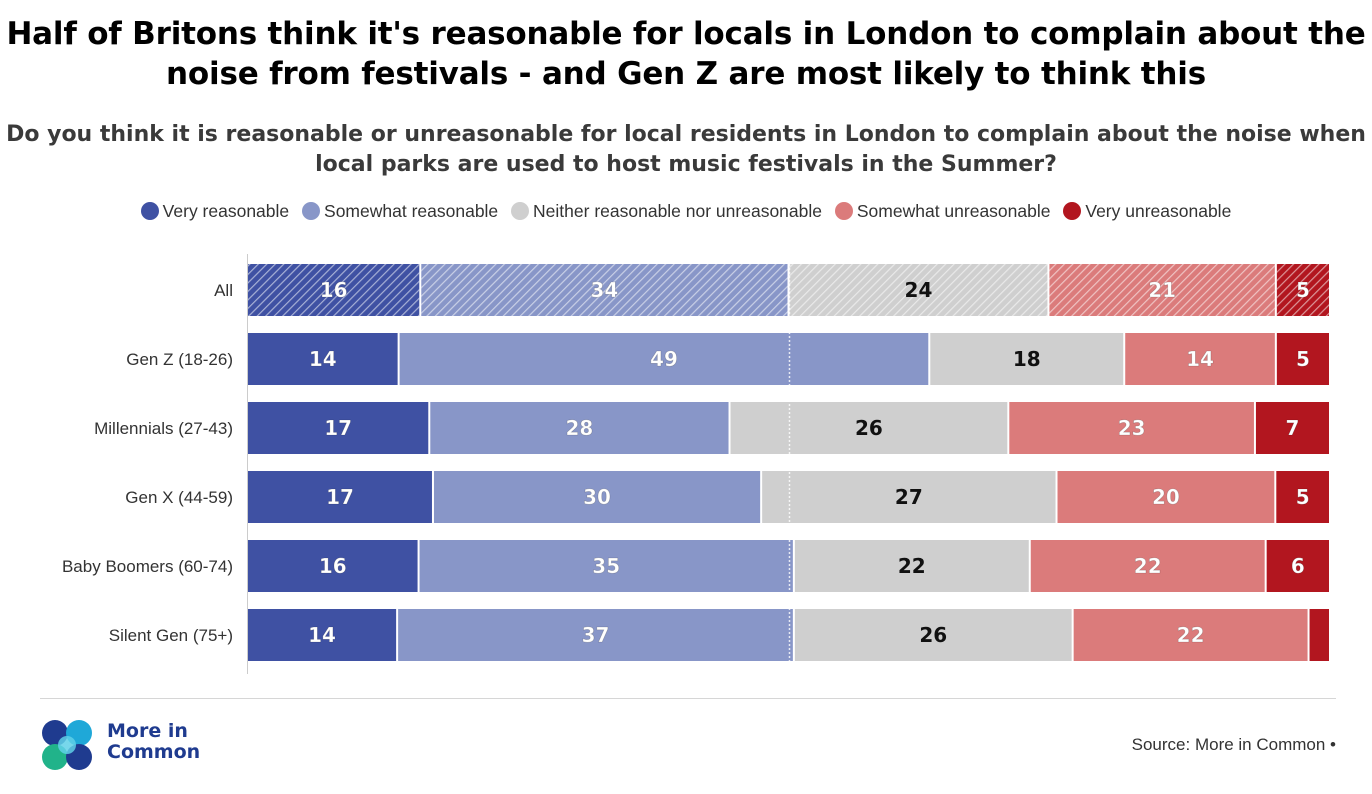  I want to click on legend-item-somewhat-unreasonable: Somewhat unreasonable, so click(942, 211).